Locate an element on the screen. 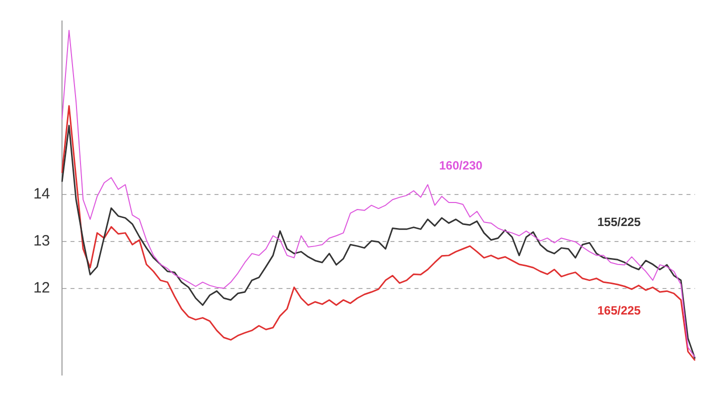  series-label: 160/230 is located at coordinates (461, 165).